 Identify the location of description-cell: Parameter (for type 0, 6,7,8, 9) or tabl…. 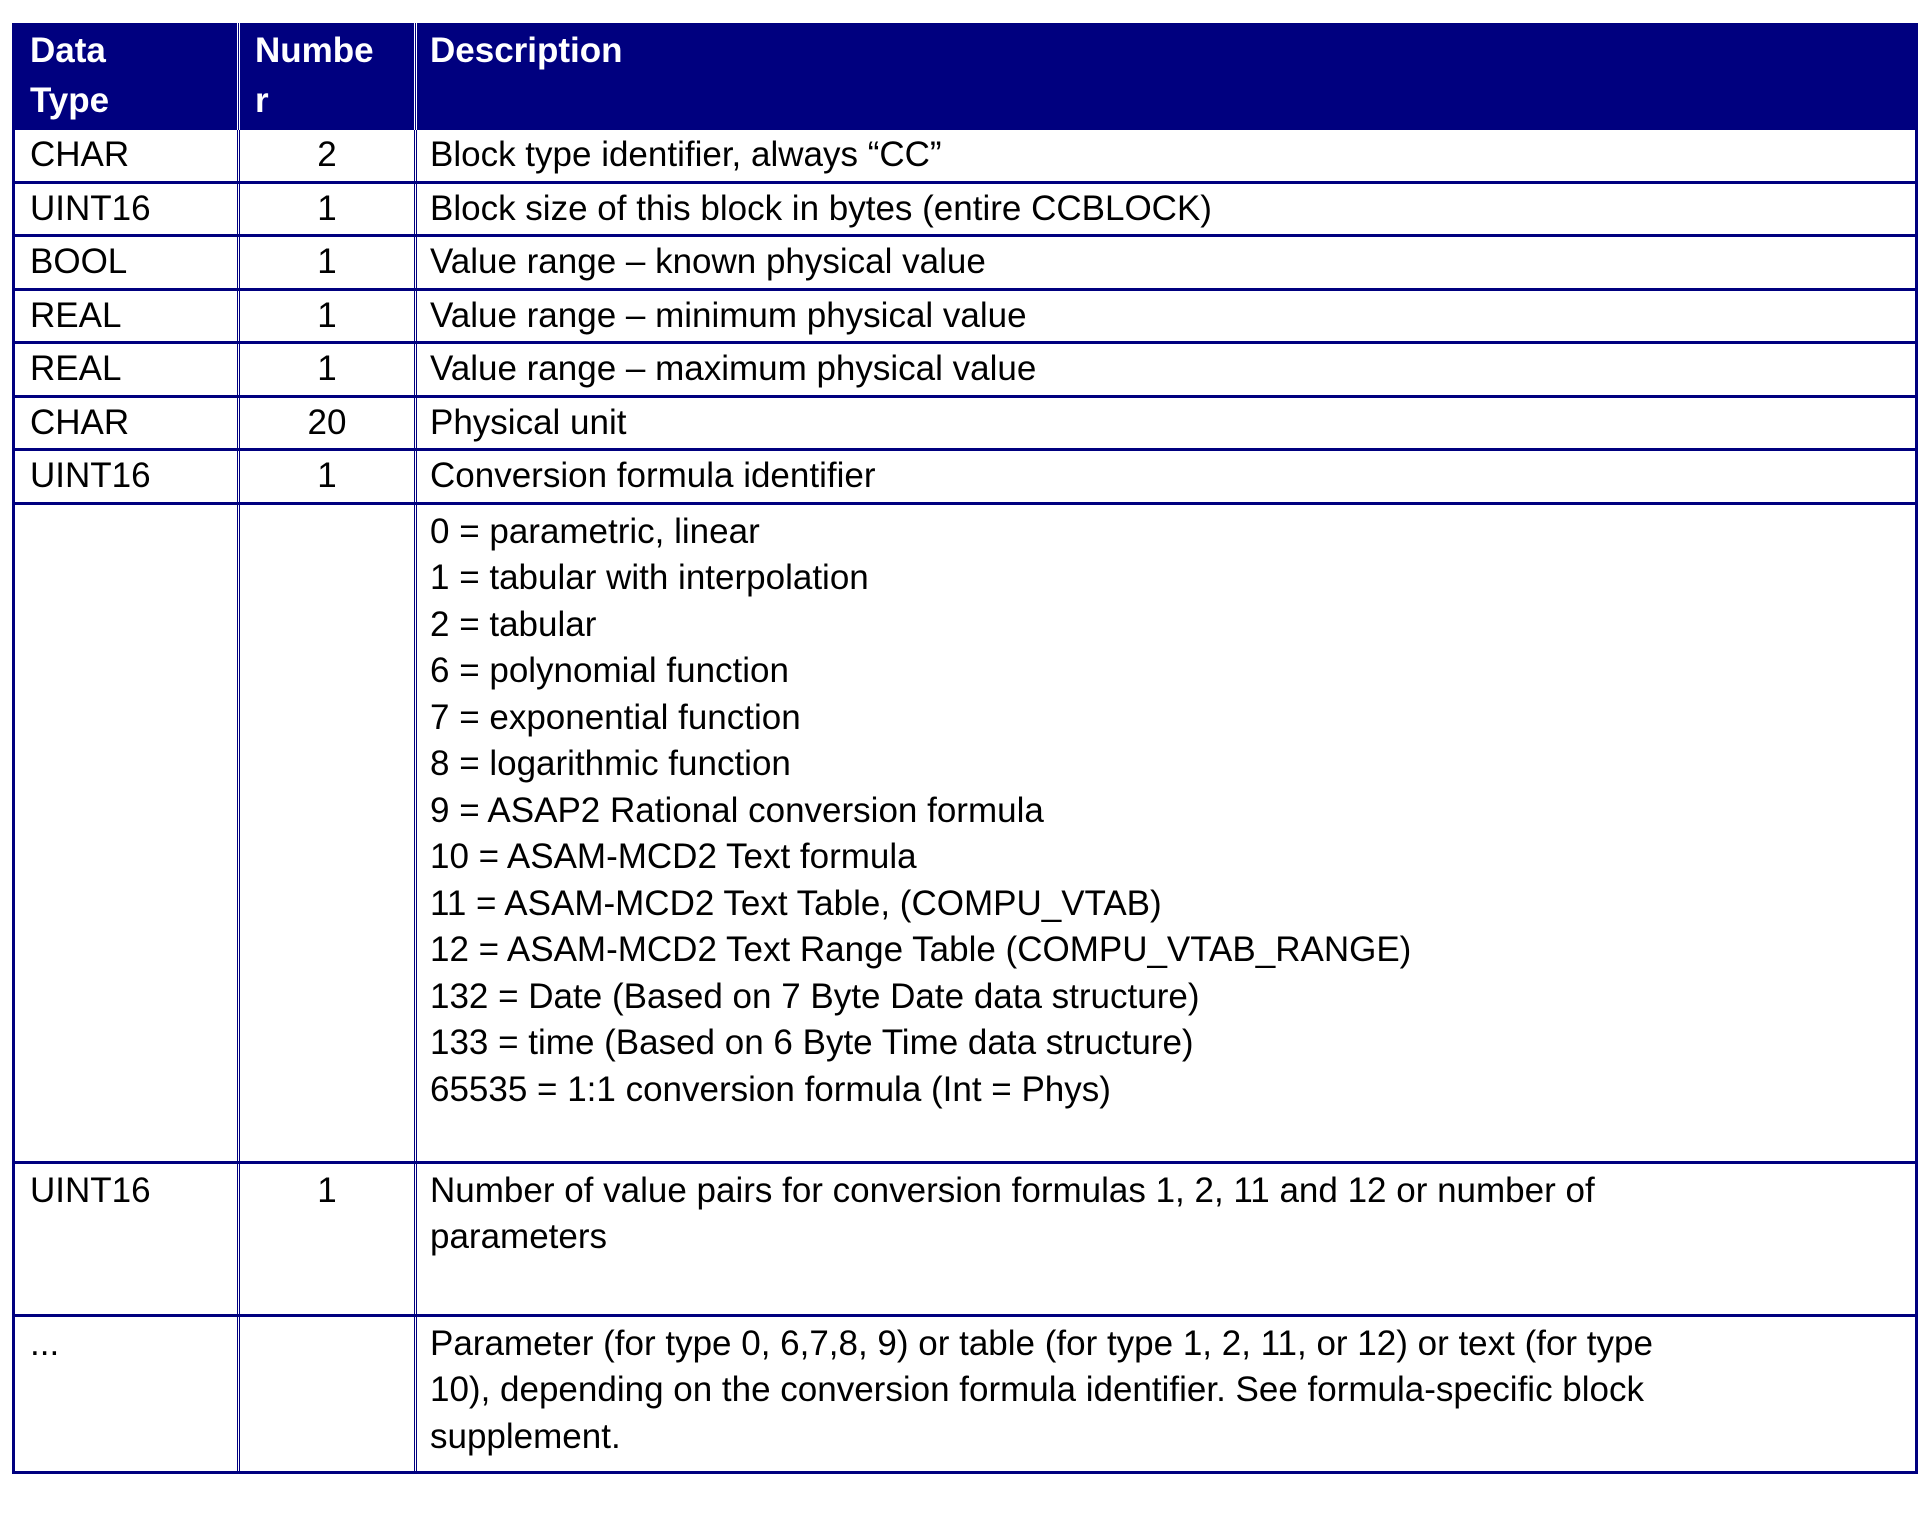
(1164, 1393).